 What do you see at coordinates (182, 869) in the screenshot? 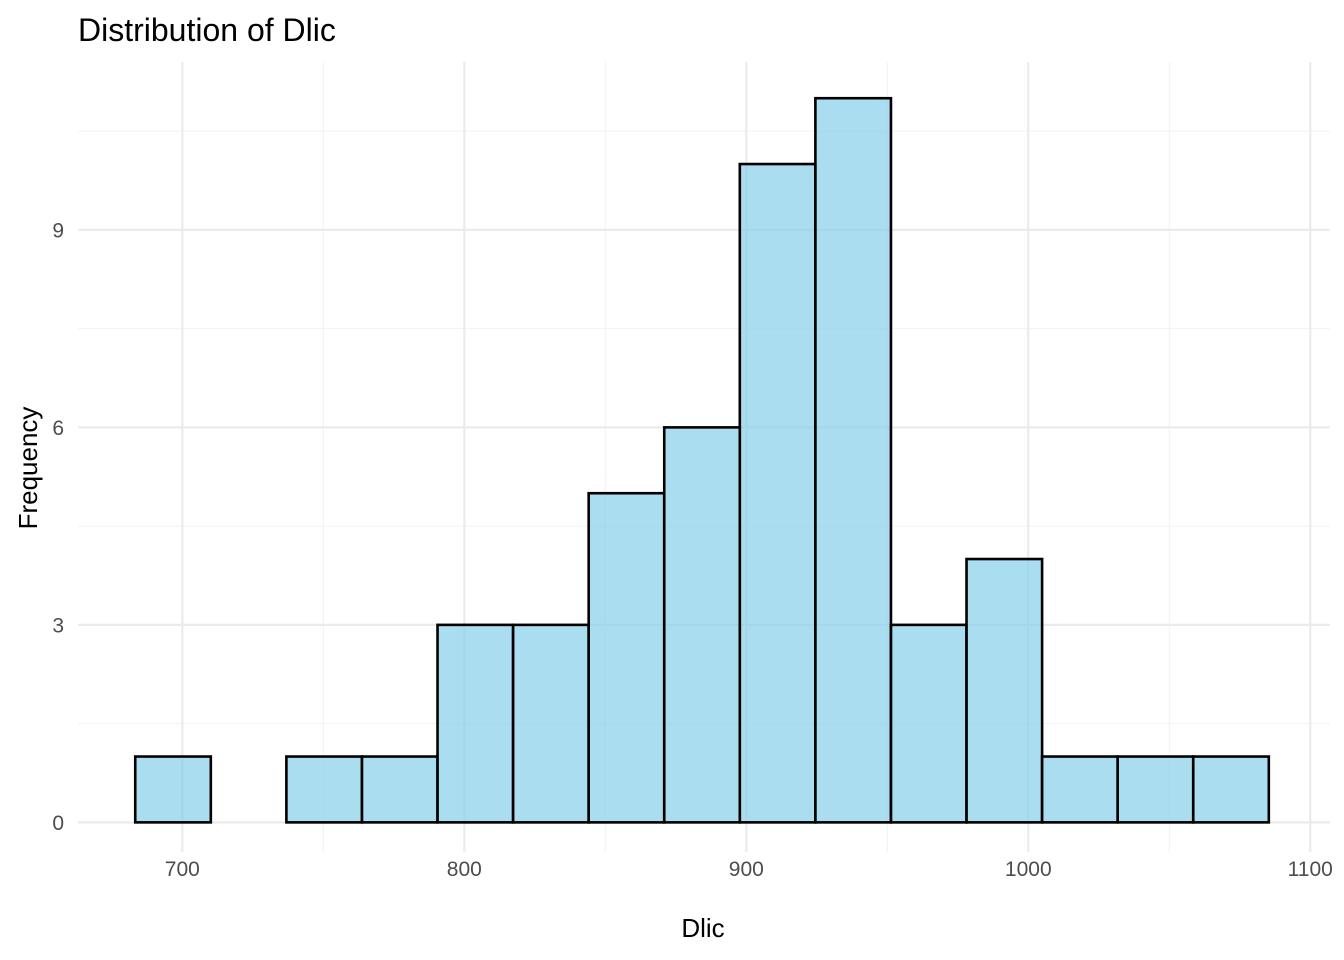
I see `x-tick-label: 700` at bounding box center [182, 869].